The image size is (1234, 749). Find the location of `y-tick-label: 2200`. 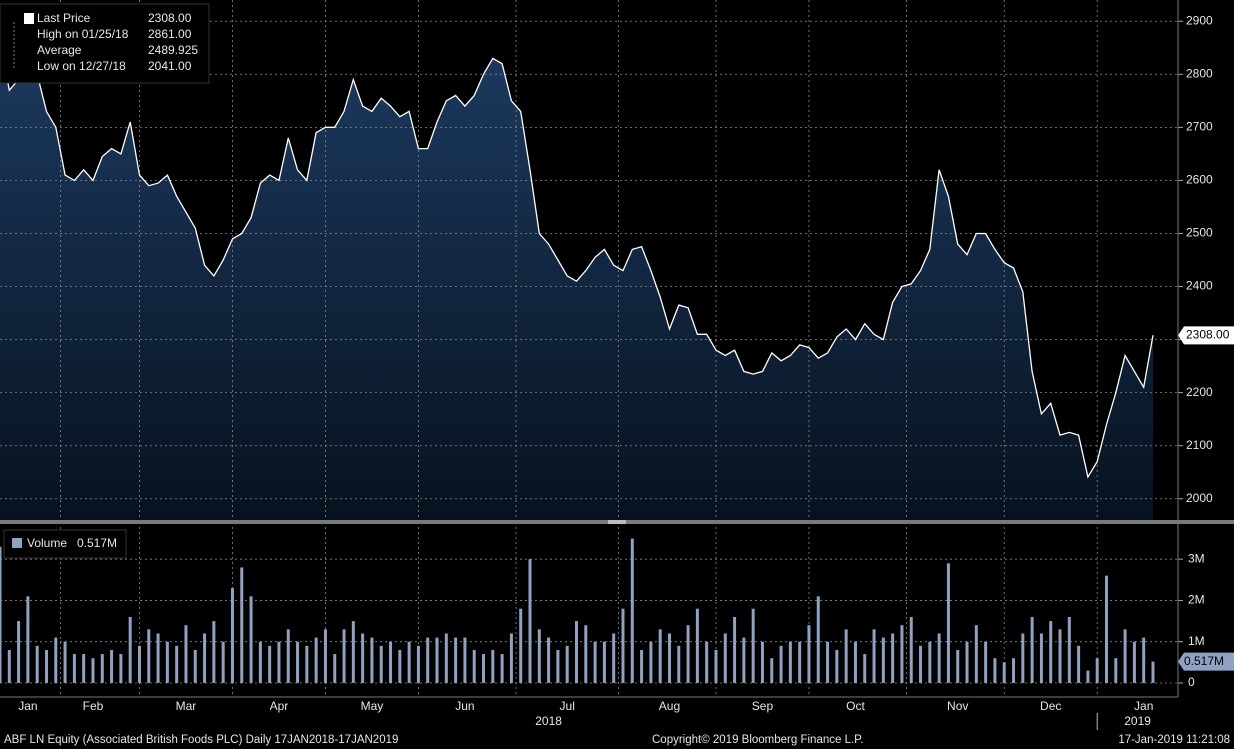

y-tick-label: 2200 is located at coordinates (1199, 392).